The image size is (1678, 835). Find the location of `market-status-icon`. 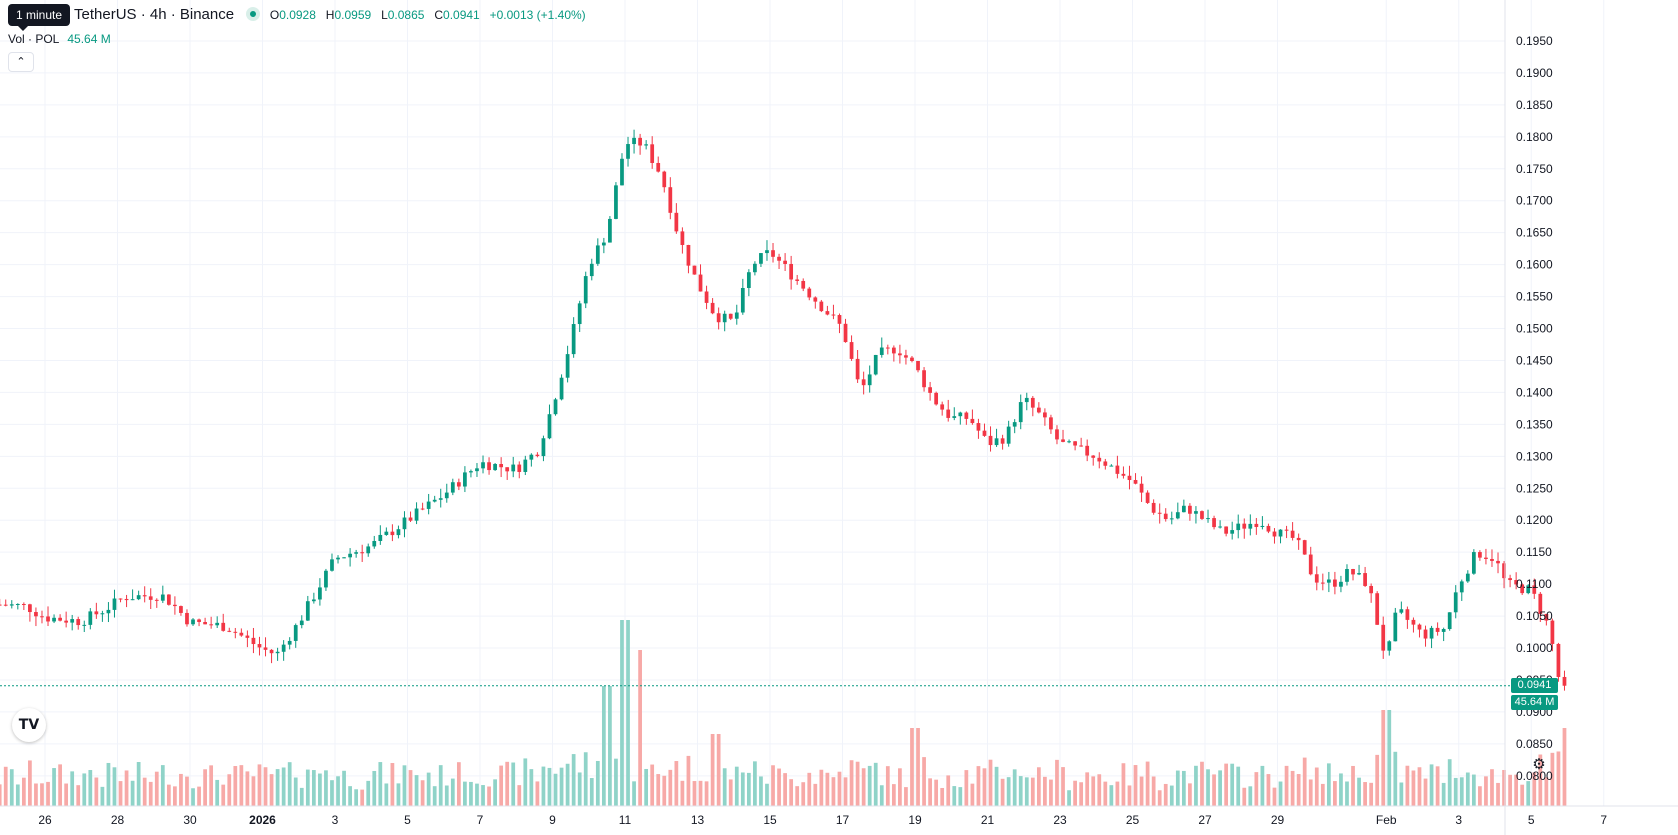

market-status-icon is located at coordinates (252, 14).